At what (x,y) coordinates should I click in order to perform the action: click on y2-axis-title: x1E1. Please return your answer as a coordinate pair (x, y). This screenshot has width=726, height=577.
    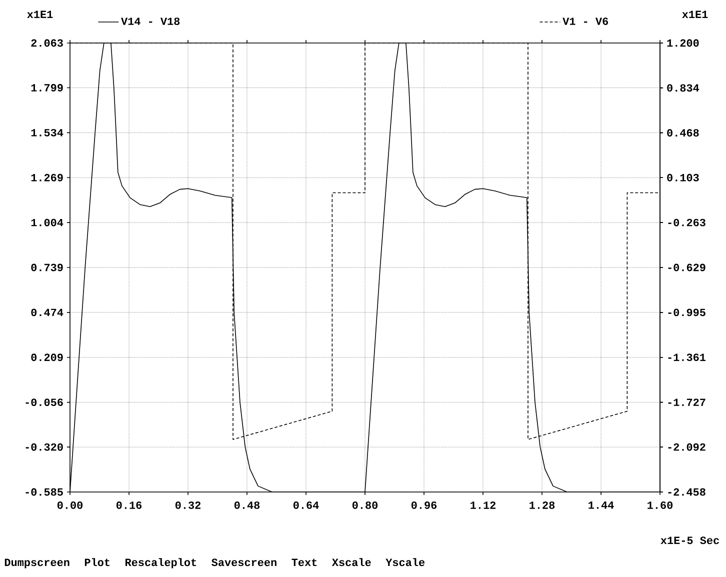
    Looking at the image, I should click on (695, 14).